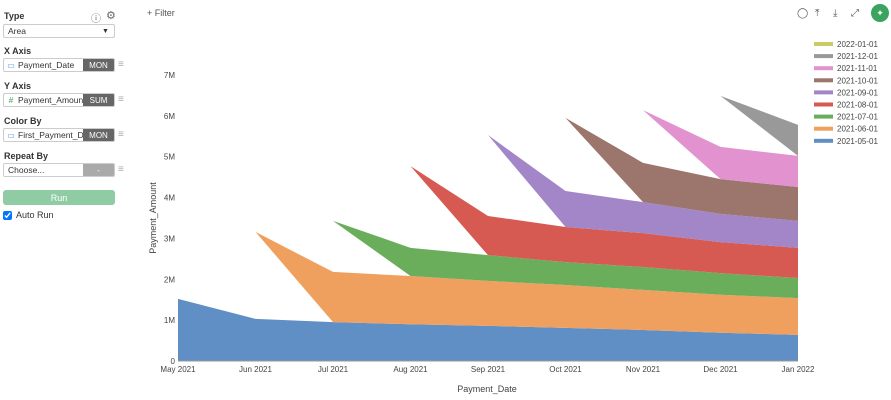  I want to click on color-by-label: Color By, so click(23, 121).